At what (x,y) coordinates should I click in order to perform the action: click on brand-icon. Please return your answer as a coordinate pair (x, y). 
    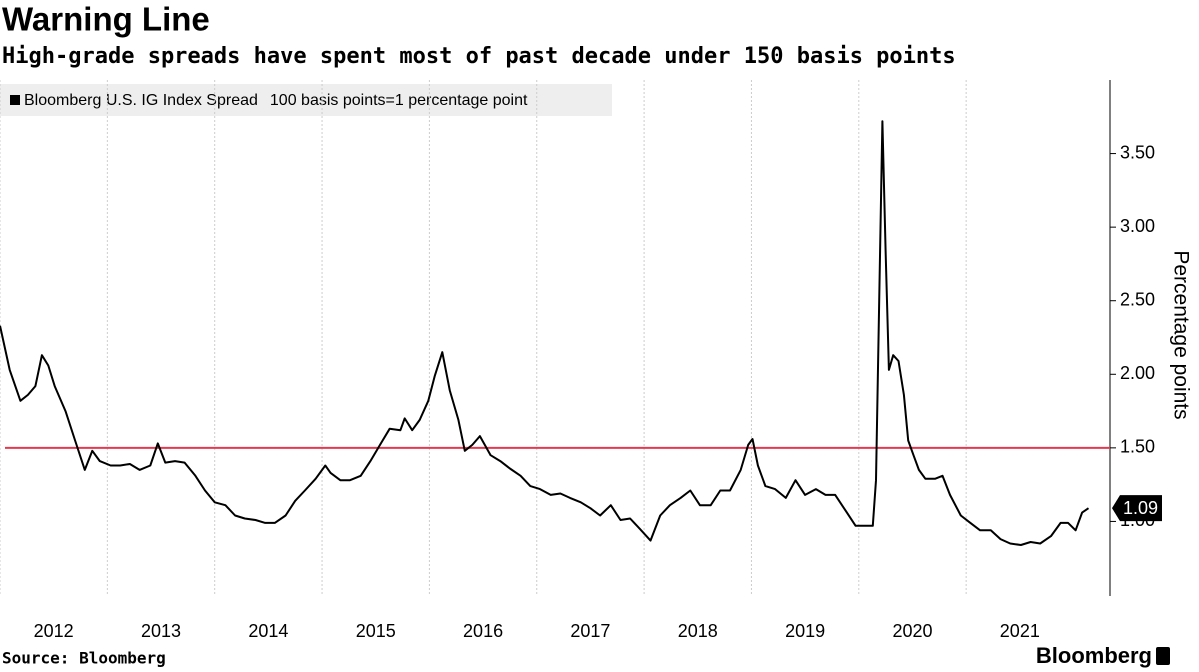
    Looking at the image, I should click on (1163, 656).